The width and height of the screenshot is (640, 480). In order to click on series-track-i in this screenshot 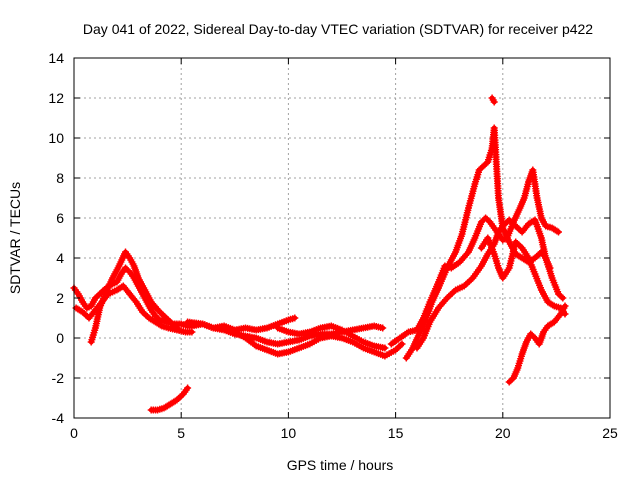, I will do `click(490, 284)`.